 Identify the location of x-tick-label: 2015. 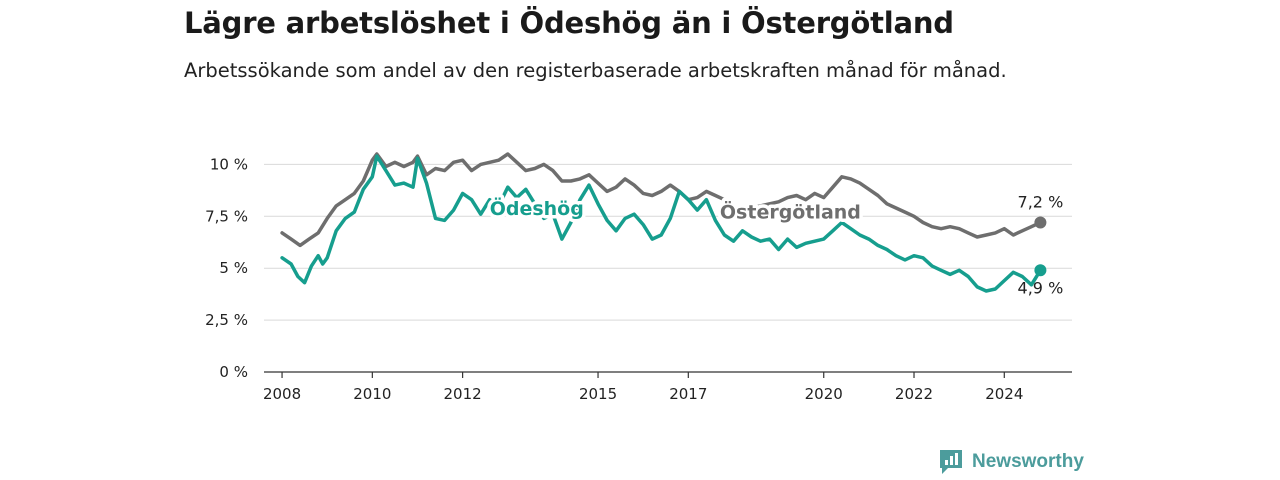
(598, 394).